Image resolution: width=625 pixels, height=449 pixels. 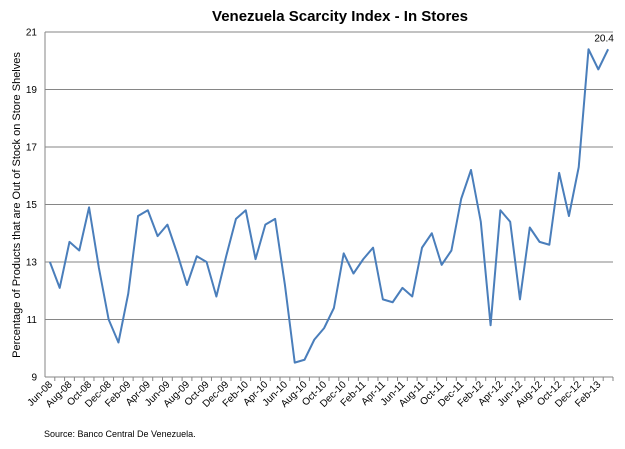 I want to click on y-tick-label: 11, so click(x=32, y=320).